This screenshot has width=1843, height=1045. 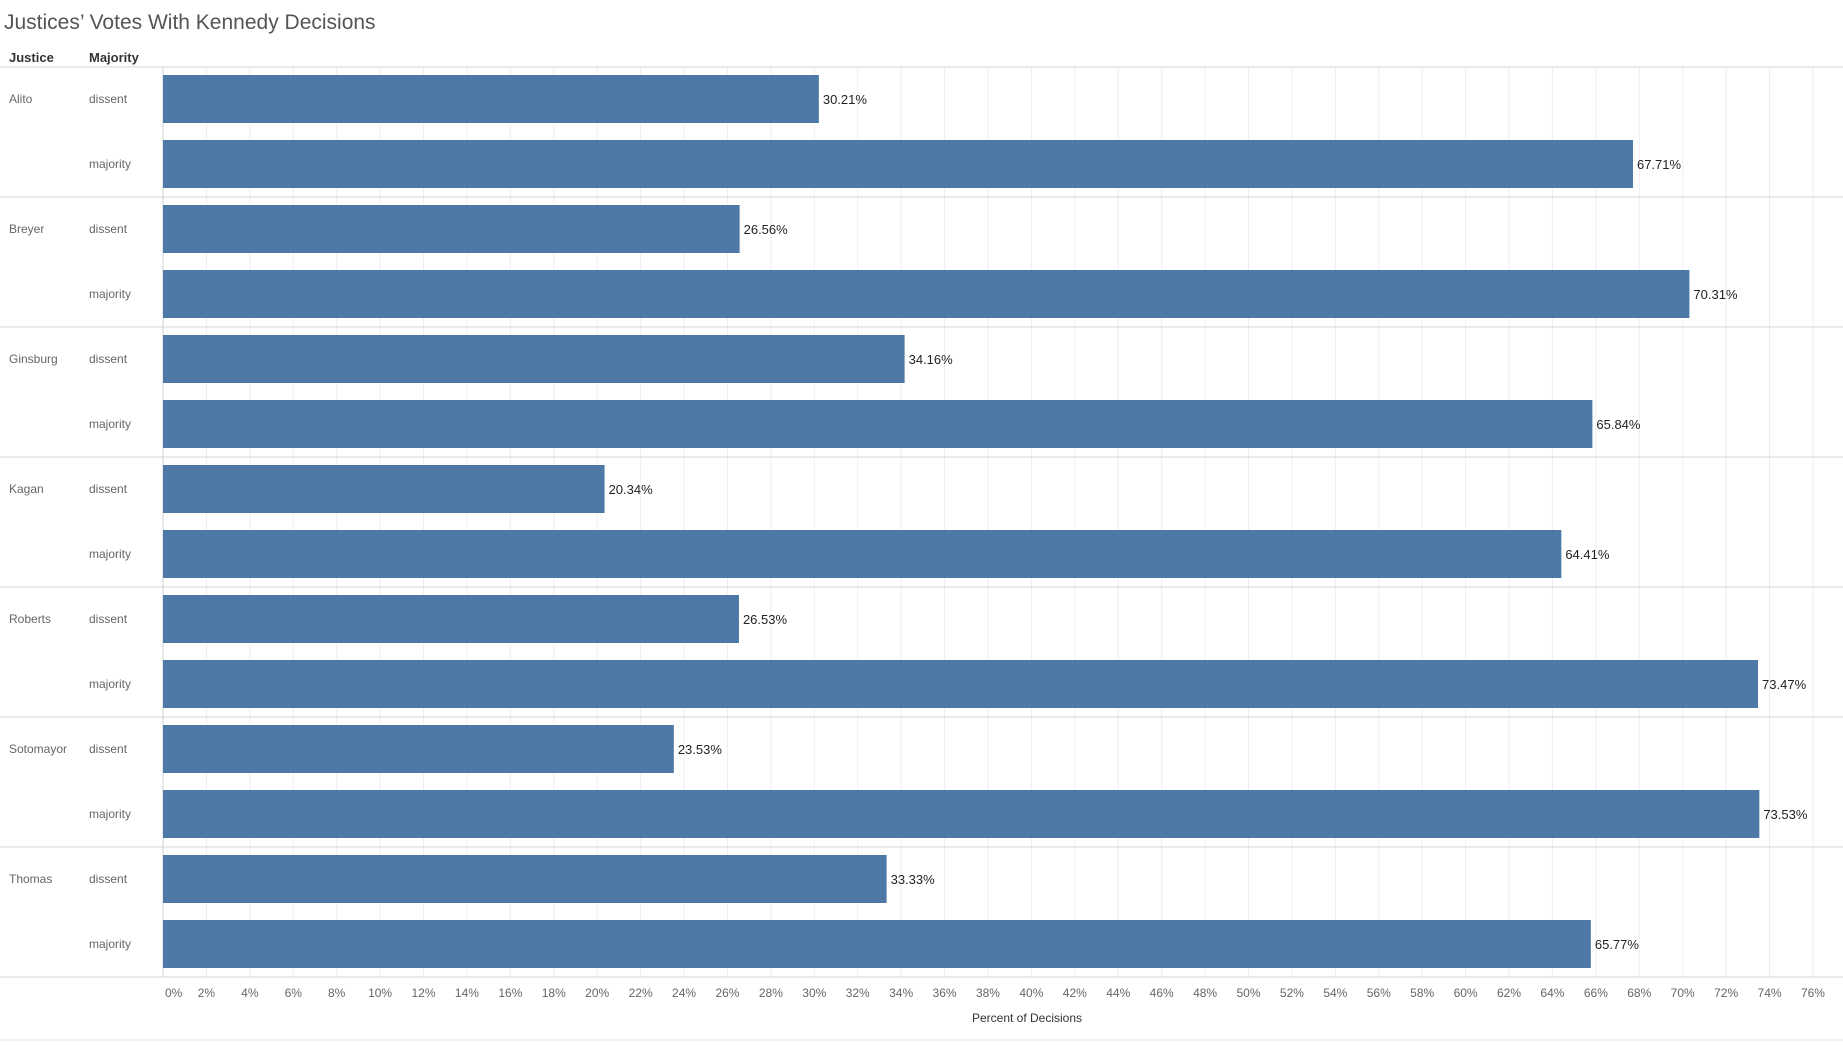 What do you see at coordinates (901, 993) in the screenshot?
I see `x-tick-label: 34%` at bounding box center [901, 993].